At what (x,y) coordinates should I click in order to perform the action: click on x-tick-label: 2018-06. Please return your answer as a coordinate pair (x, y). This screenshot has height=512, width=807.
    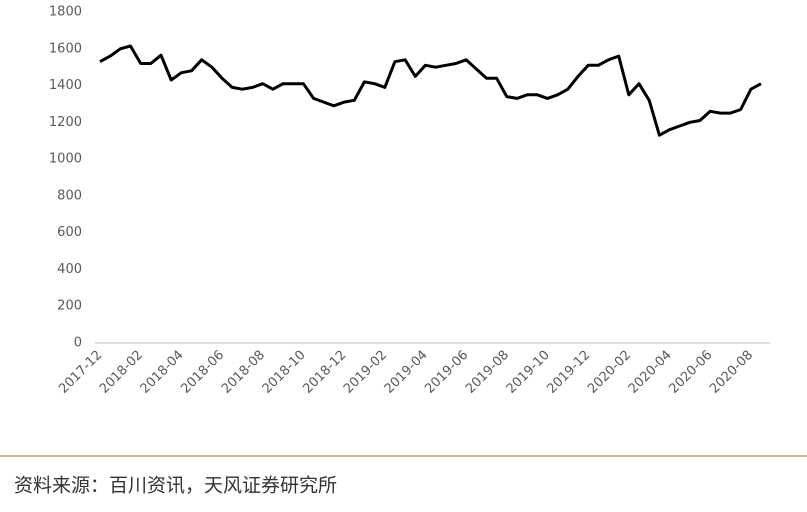
    Looking at the image, I should click on (202, 372).